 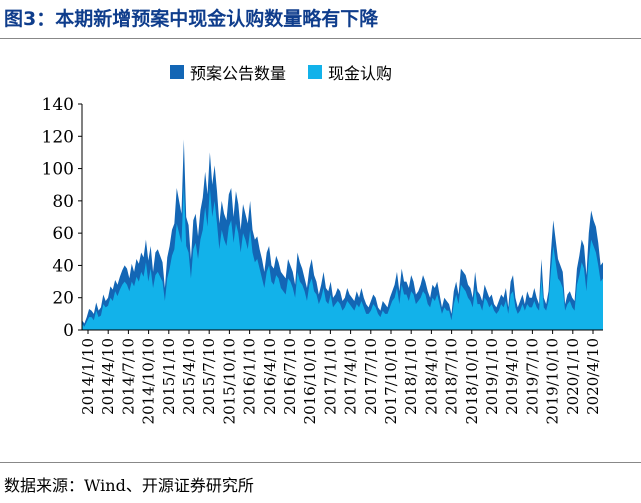 What do you see at coordinates (292, 72) in the screenshot?
I see `chart-legend: 预案公告数量 现金认购` at bounding box center [292, 72].